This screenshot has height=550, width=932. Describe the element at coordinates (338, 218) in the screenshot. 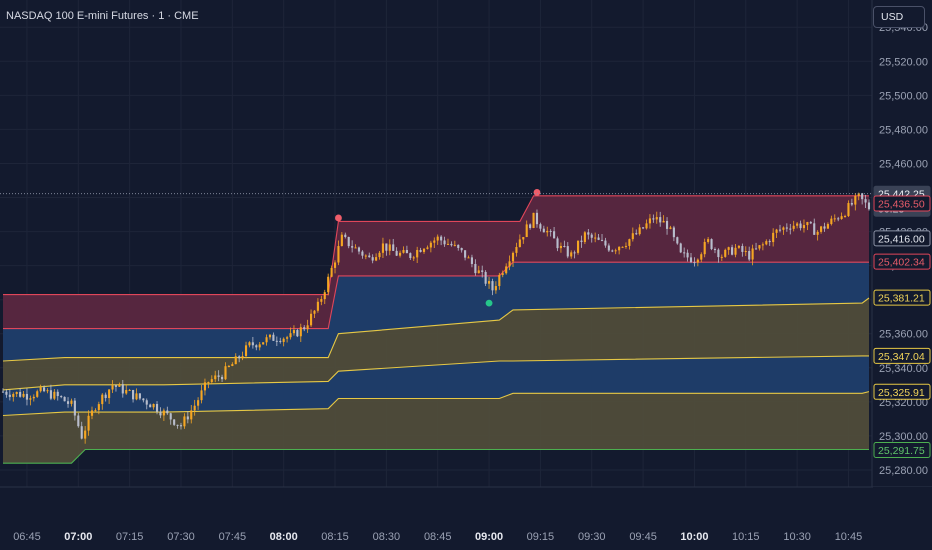

I see `signal-dot` at that location.